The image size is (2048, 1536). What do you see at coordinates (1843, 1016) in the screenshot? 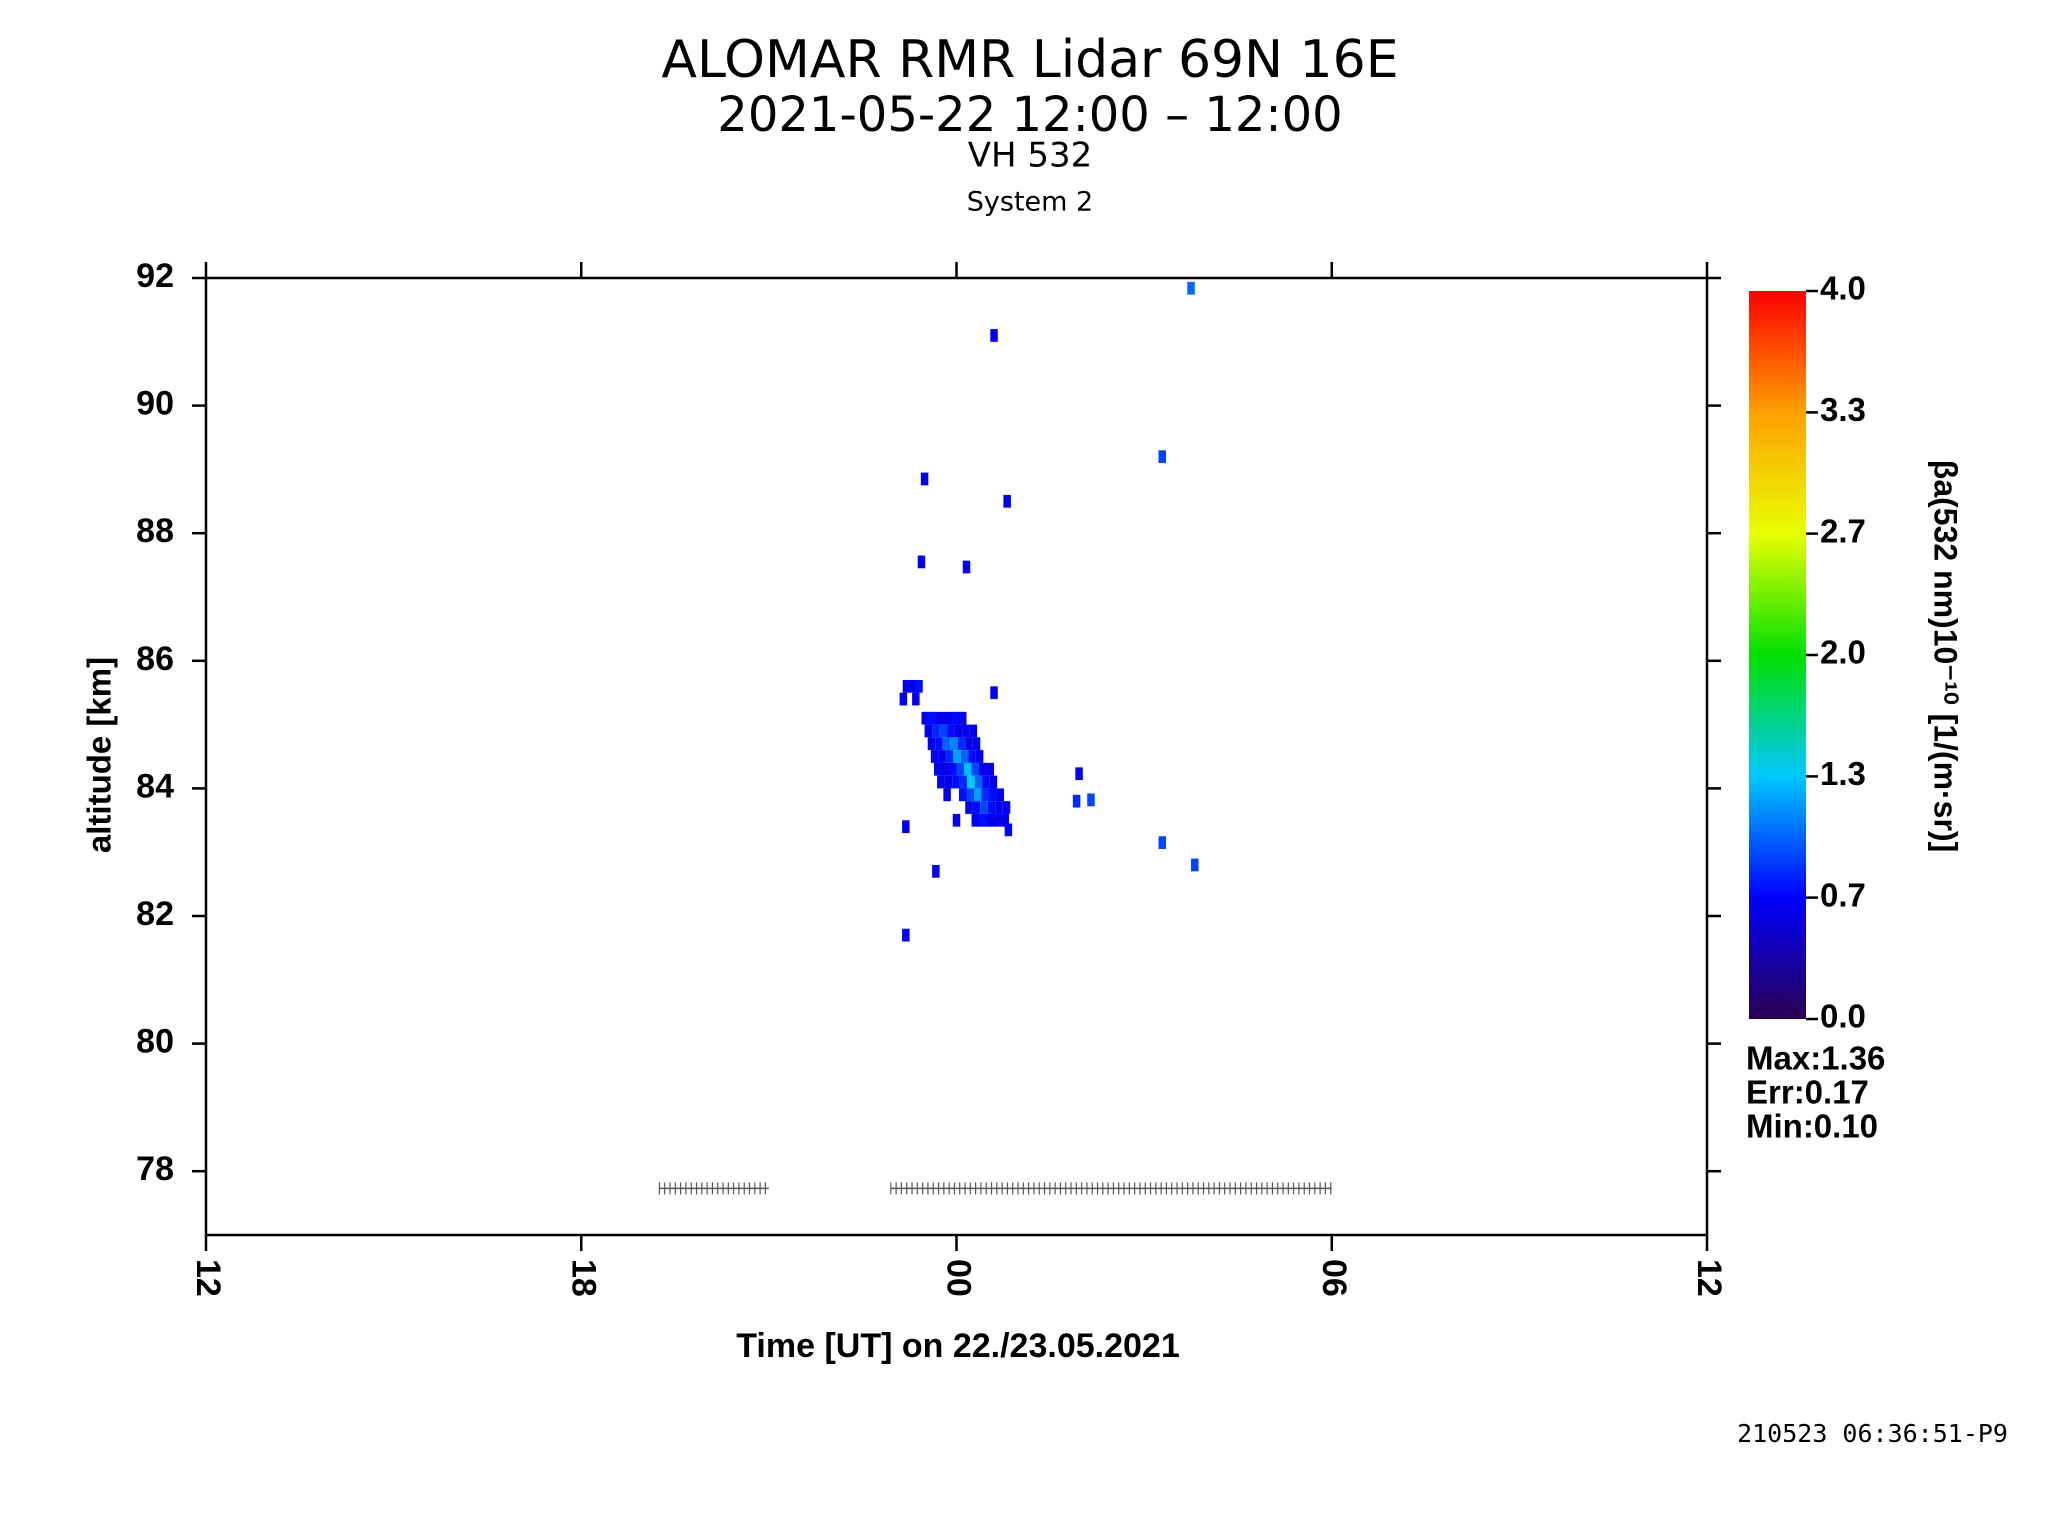
I see `colorbar-tick-label: 0.0` at bounding box center [1843, 1016].